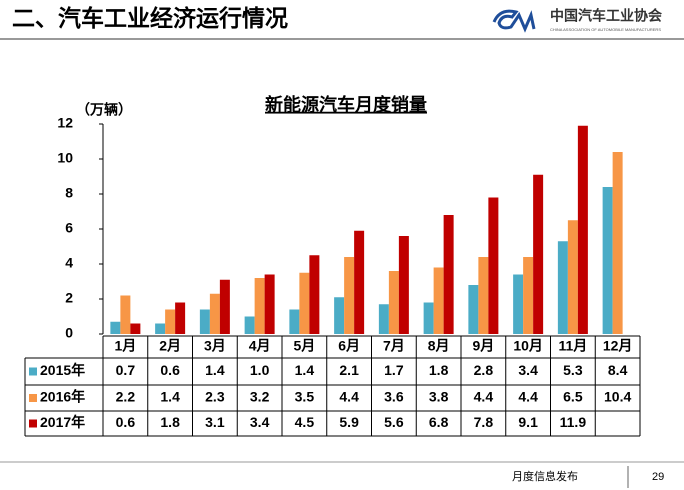  What do you see at coordinates (618, 346) in the screenshot?
I see `x-tick-label: 12月` at bounding box center [618, 346].